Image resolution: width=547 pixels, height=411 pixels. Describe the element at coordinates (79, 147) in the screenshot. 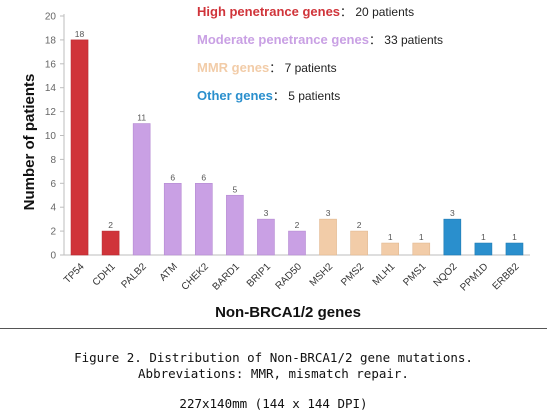

I see `bar-tp54` at that location.